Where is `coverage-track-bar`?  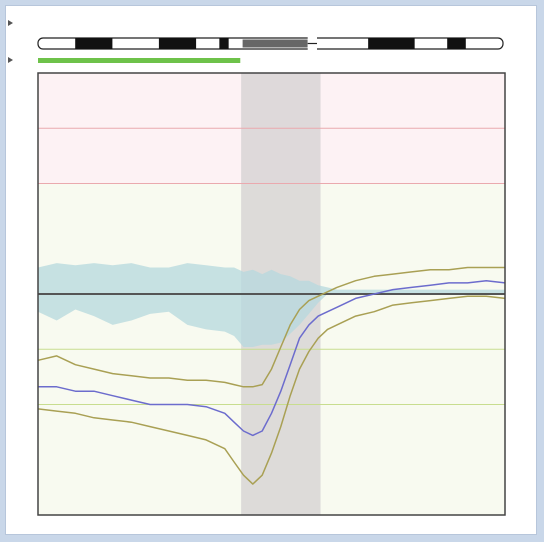 coverage-track-bar is located at coordinates (139, 60).